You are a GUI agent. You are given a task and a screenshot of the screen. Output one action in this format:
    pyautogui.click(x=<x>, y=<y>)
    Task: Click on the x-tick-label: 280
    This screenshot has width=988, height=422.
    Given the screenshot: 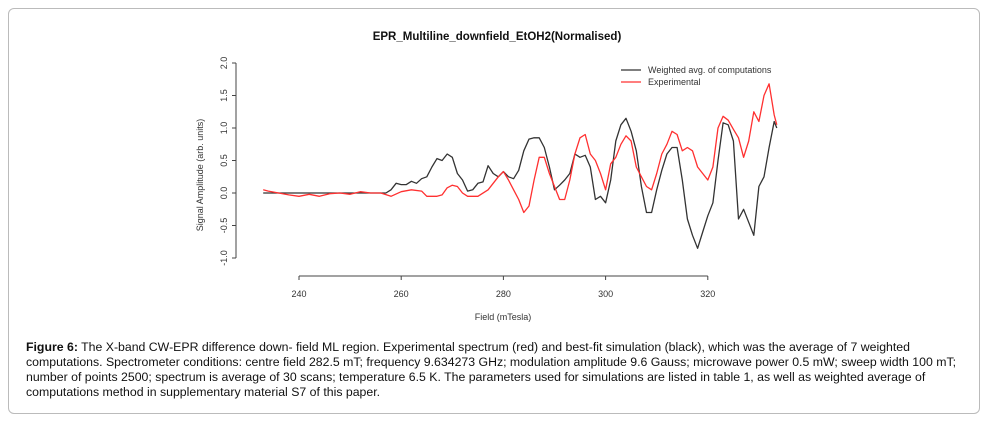 What is the action you would take?
    pyautogui.click(x=503, y=294)
    